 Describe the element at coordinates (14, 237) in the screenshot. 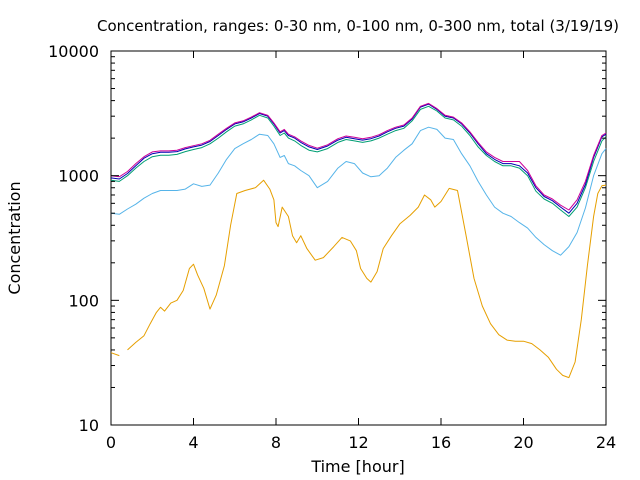

I see `y-axis-label: Concentration` at that location.